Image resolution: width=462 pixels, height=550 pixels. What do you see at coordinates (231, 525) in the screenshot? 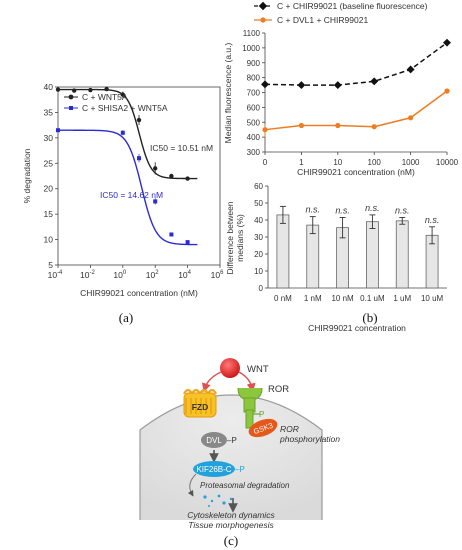
I see `outcome-label-2: Tissue morphogenesis` at bounding box center [231, 525].